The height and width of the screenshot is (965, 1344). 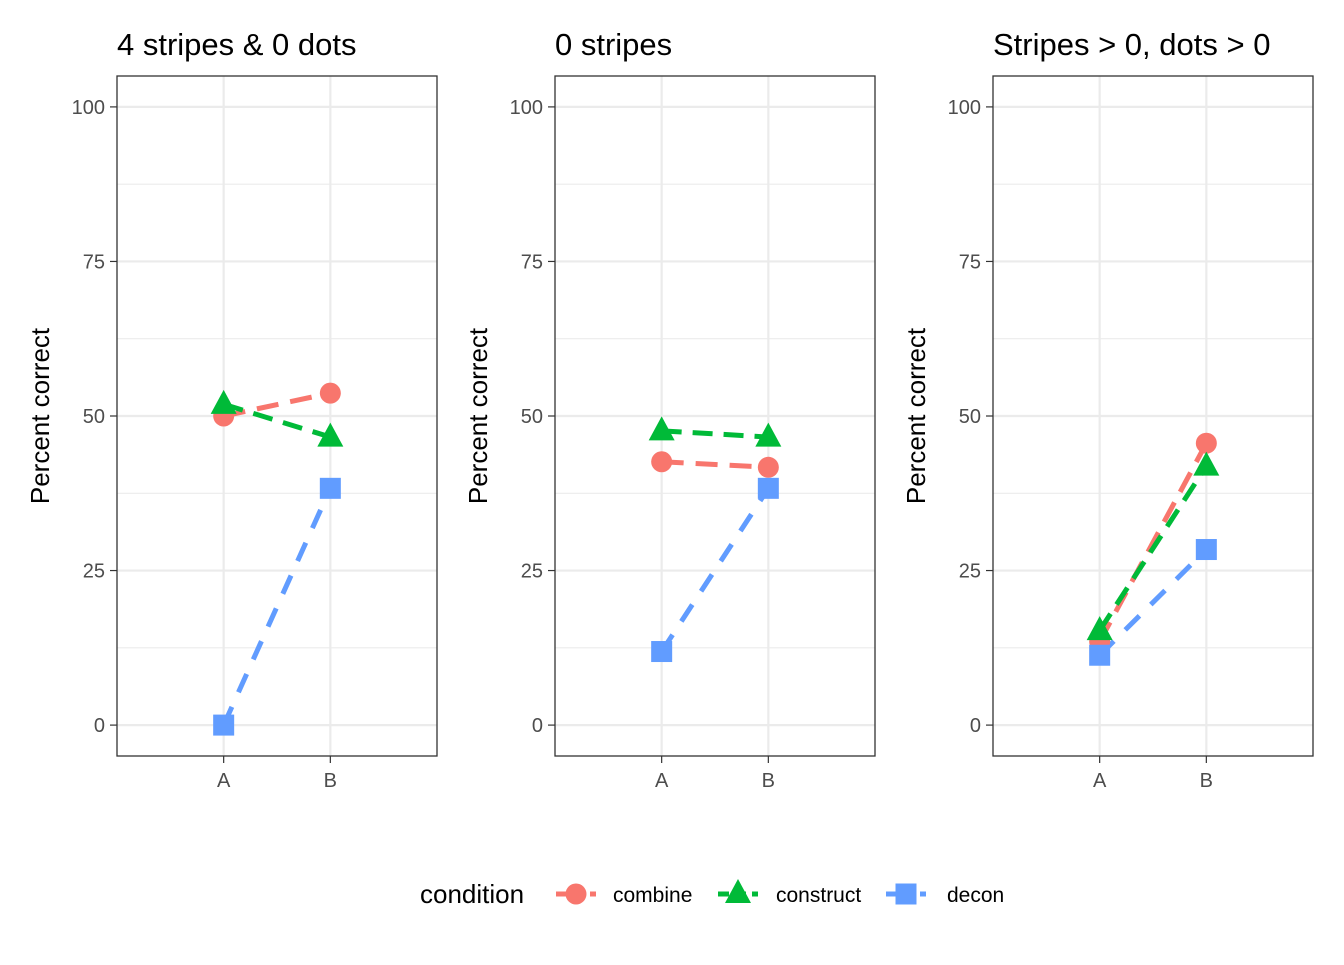 I want to click on legend-label-combine: combine, so click(x=652, y=895).